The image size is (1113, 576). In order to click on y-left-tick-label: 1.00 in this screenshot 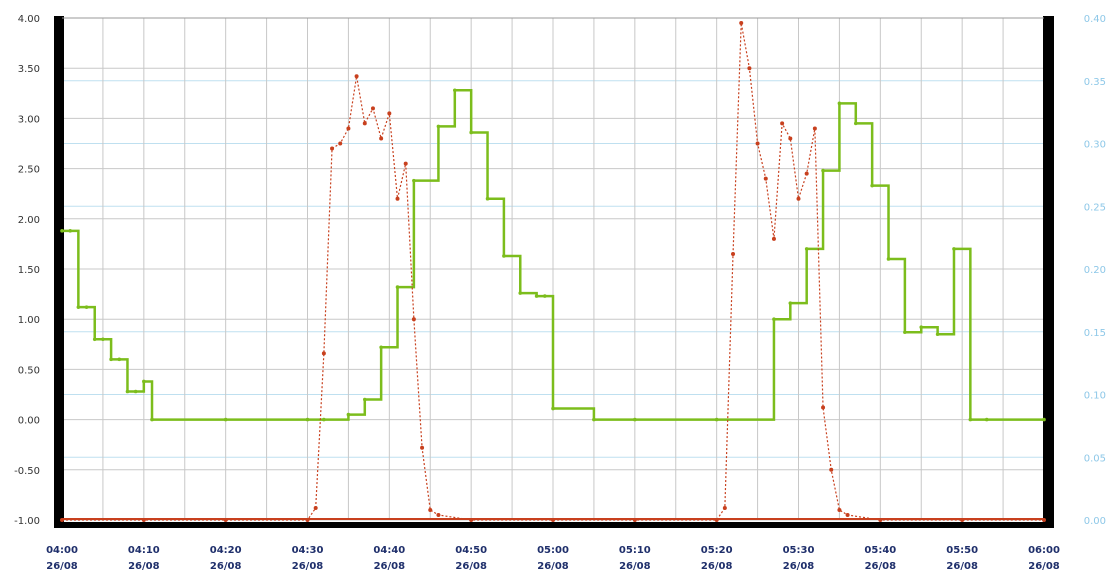, I will do `click(29, 320)`.